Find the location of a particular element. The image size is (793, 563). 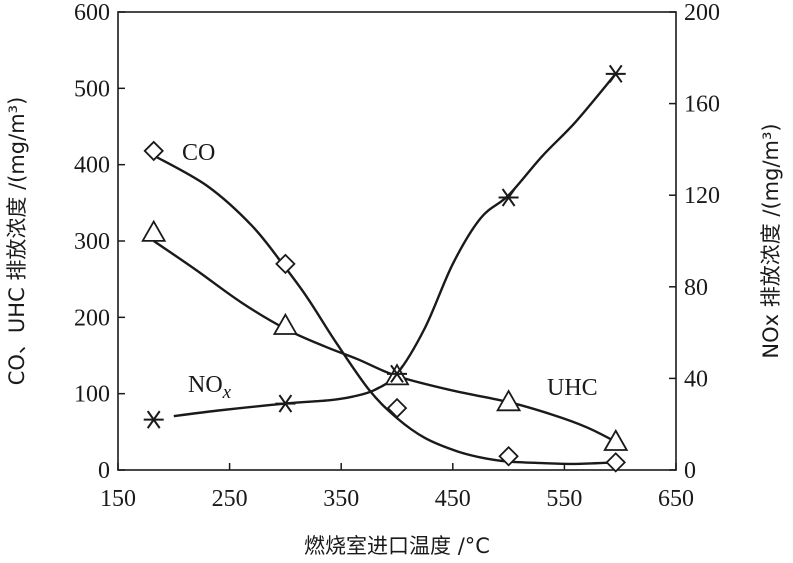

series-label-nox-main: NO is located at coordinates (205, 385).